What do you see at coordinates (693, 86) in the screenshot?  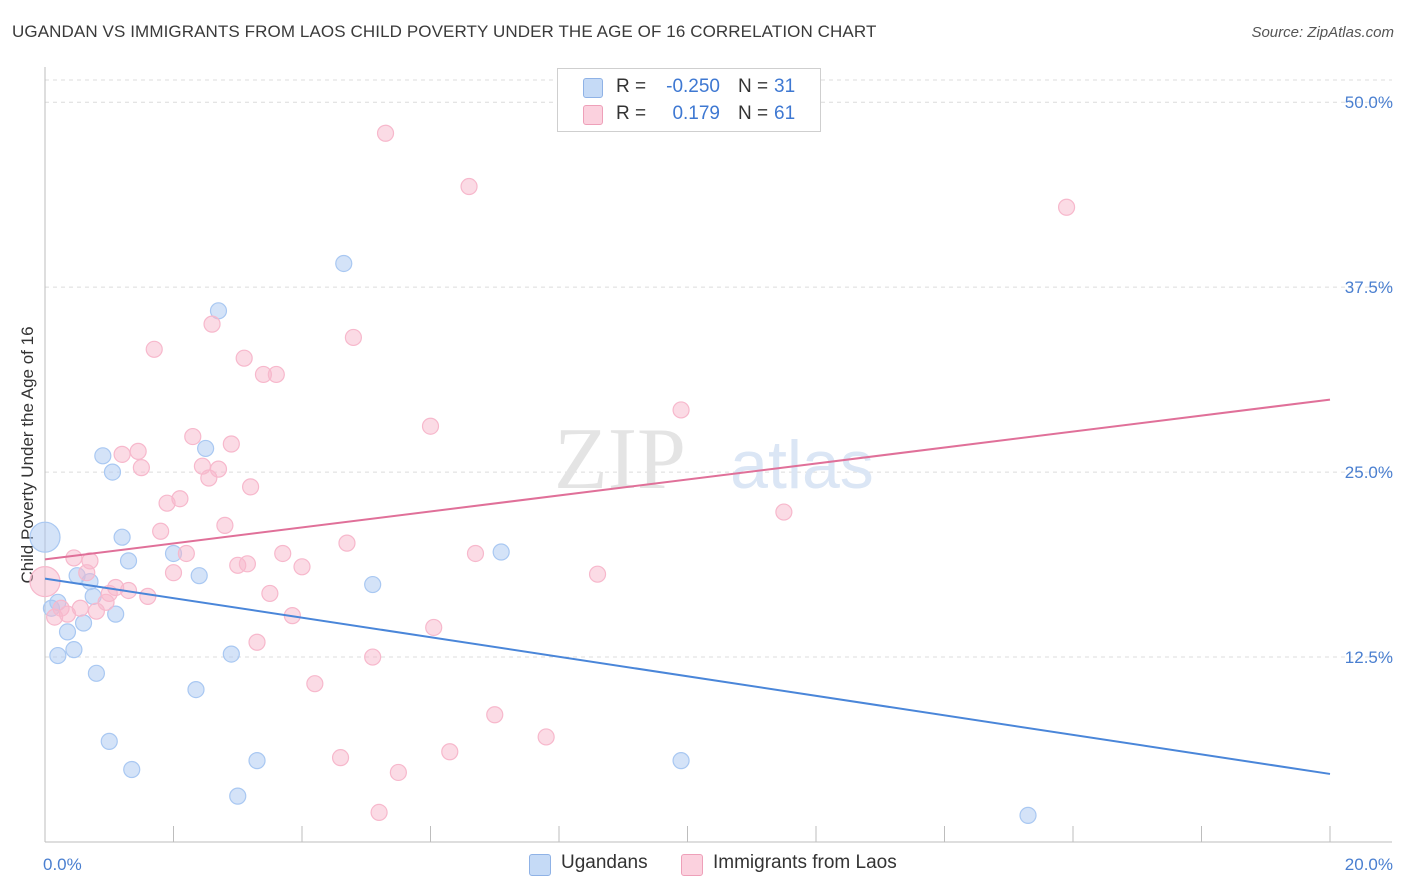 I see `legend-r-value: -0.250` at bounding box center [693, 86].